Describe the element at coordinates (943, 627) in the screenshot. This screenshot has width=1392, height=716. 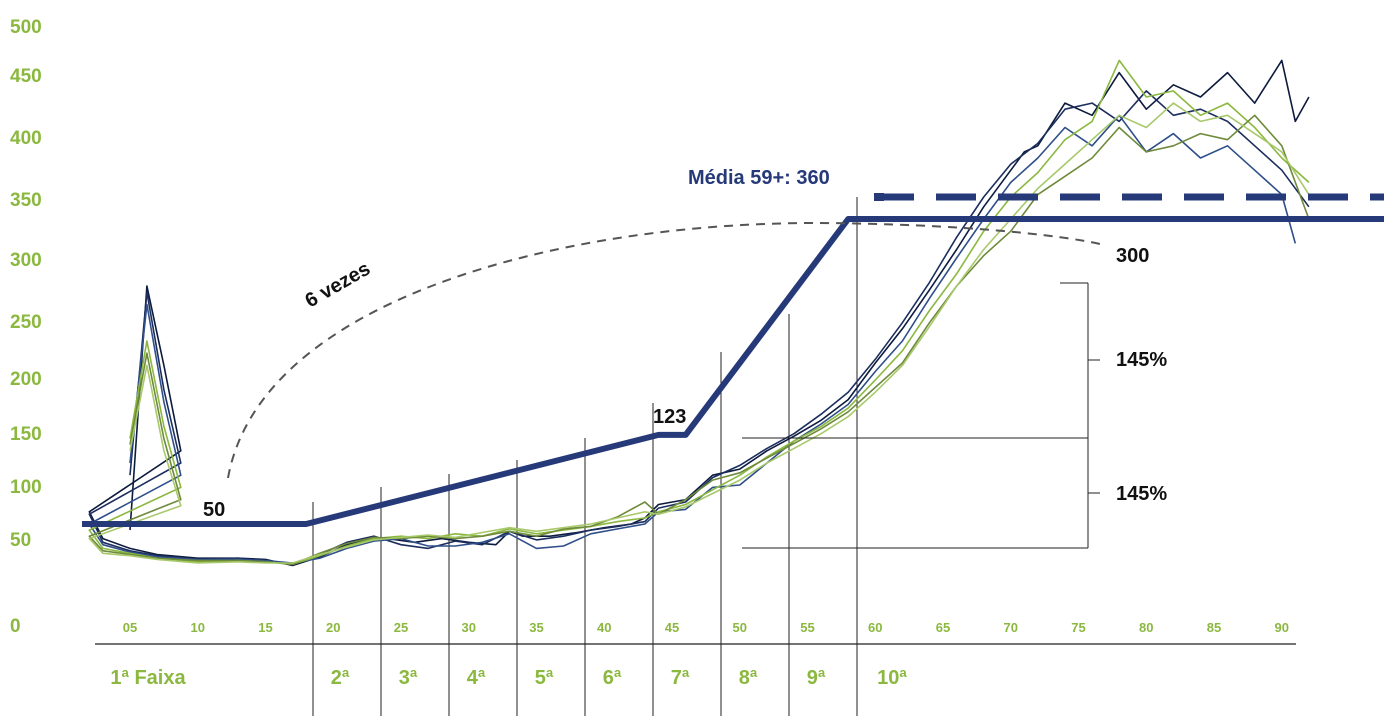
I see `x-tick-label: 65` at that location.